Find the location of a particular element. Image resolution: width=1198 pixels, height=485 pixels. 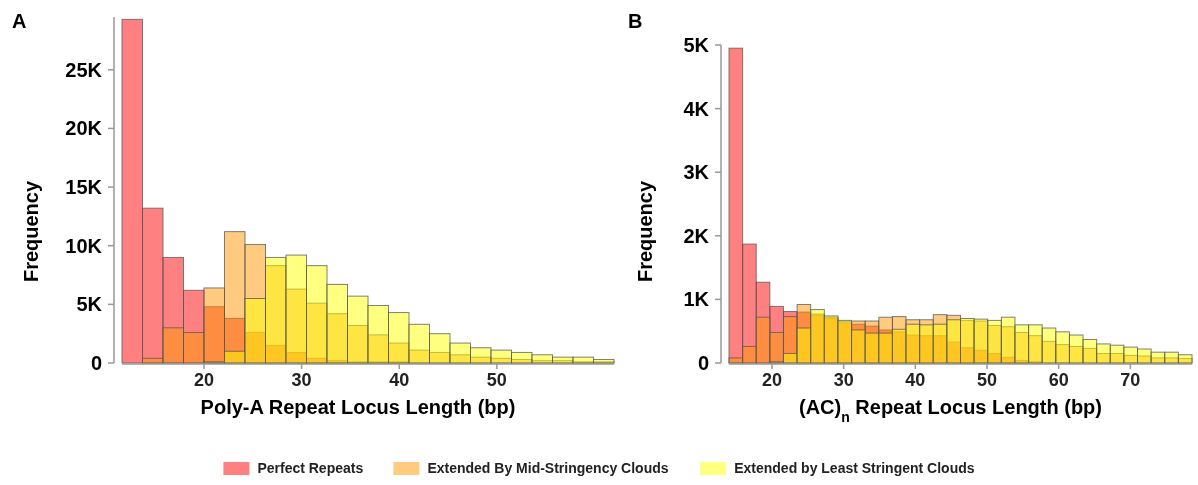

y-tick-label: 1K is located at coordinates (696, 299).